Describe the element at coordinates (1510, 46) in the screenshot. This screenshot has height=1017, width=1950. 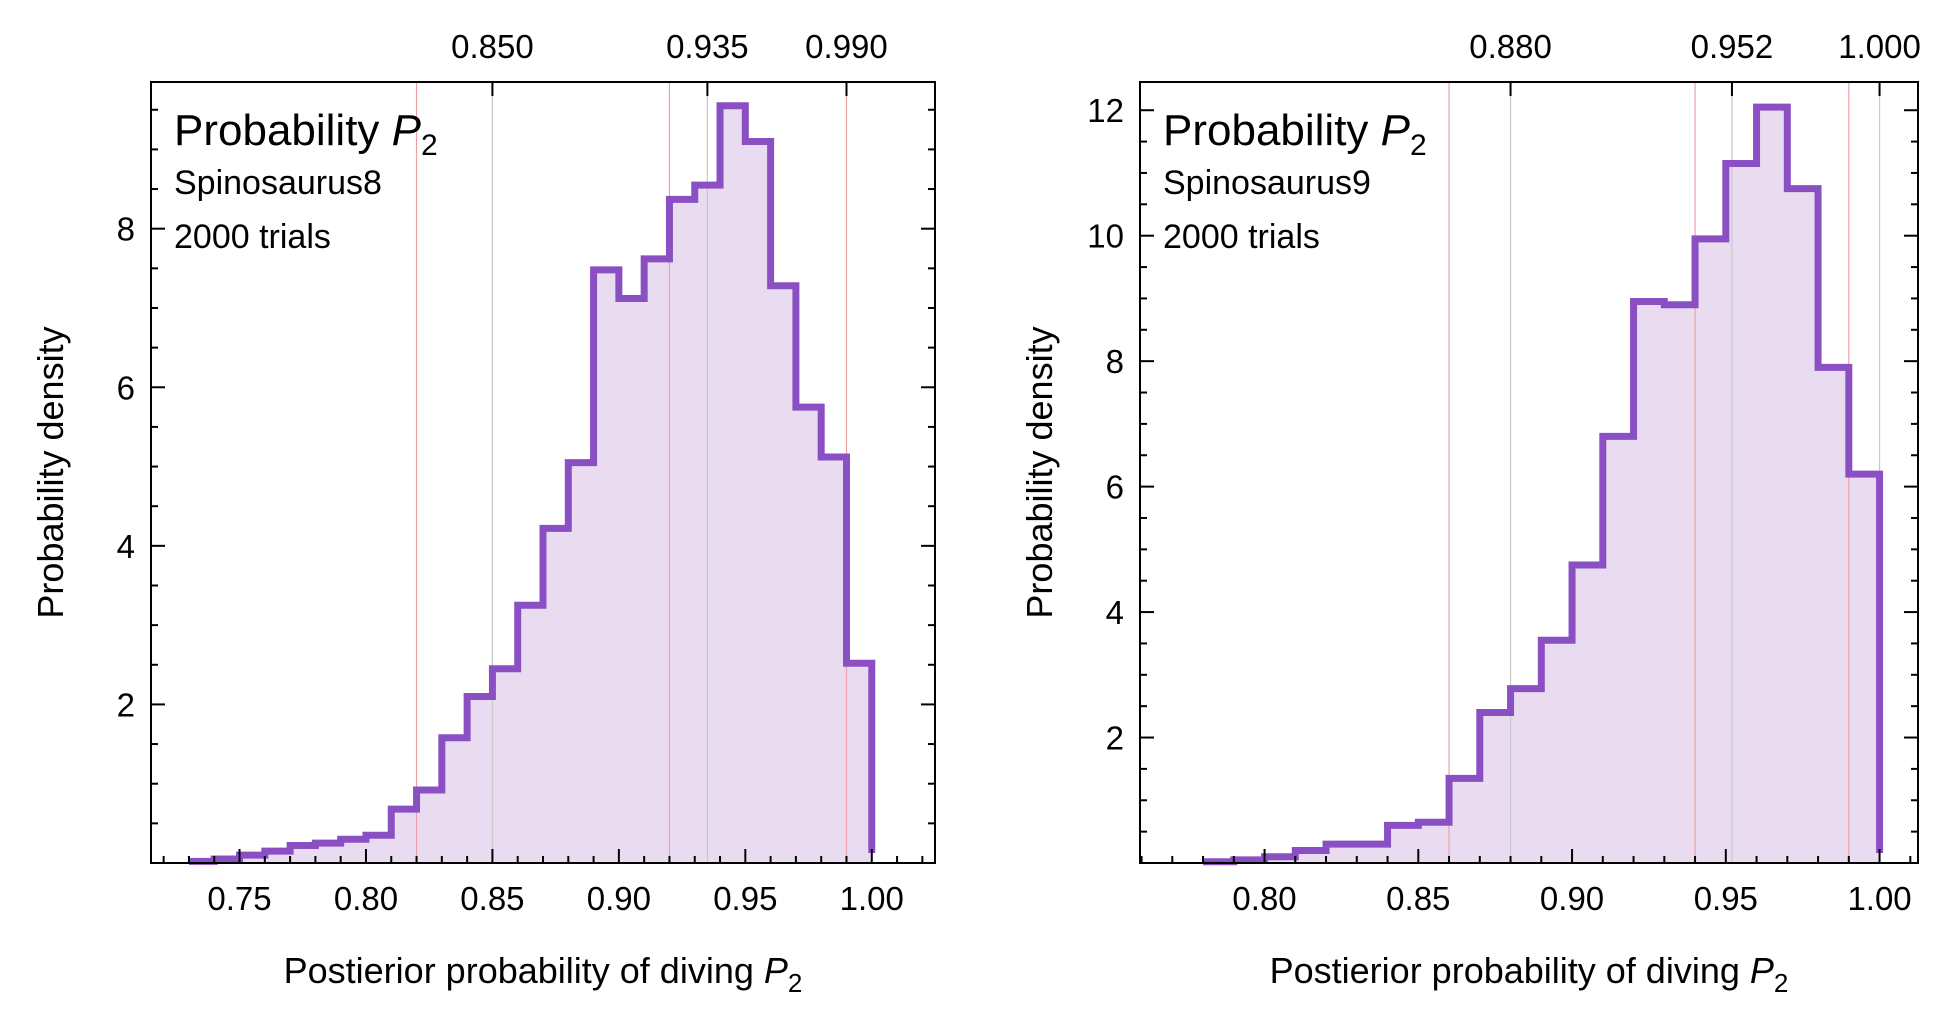
I see `top-label: 0.880` at that location.